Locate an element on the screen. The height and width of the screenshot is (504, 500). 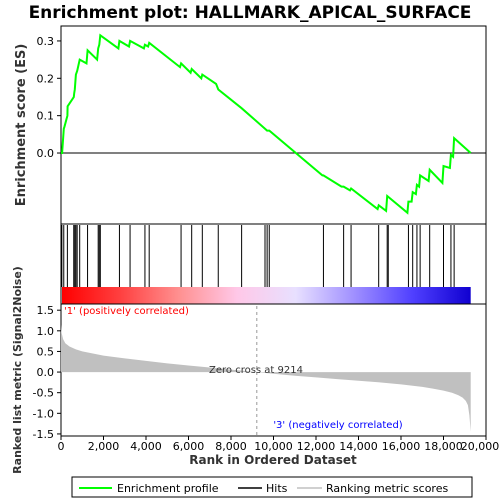
metric-y-tick-label: 0.5 is located at coordinates (46, 351).